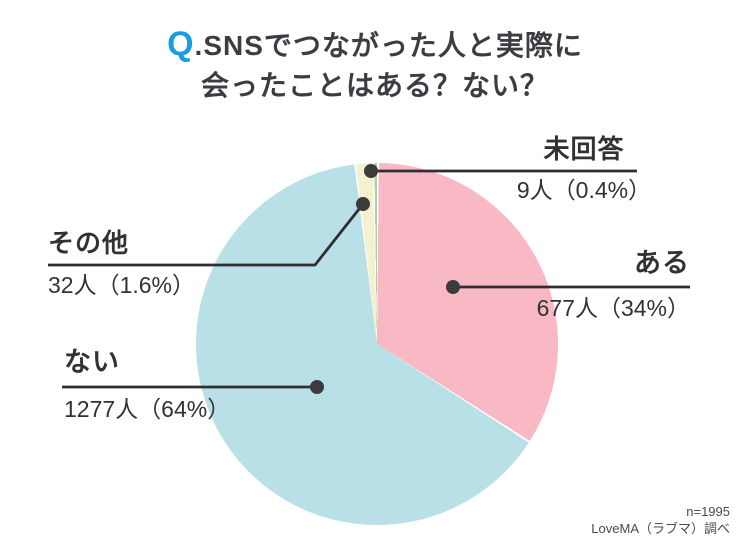 This screenshot has height=550, width=750. What do you see at coordinates (147, 384) in the screenshot?
I see `callout-nai: ない 1277人（64%）` at bounding box center [147, 384].